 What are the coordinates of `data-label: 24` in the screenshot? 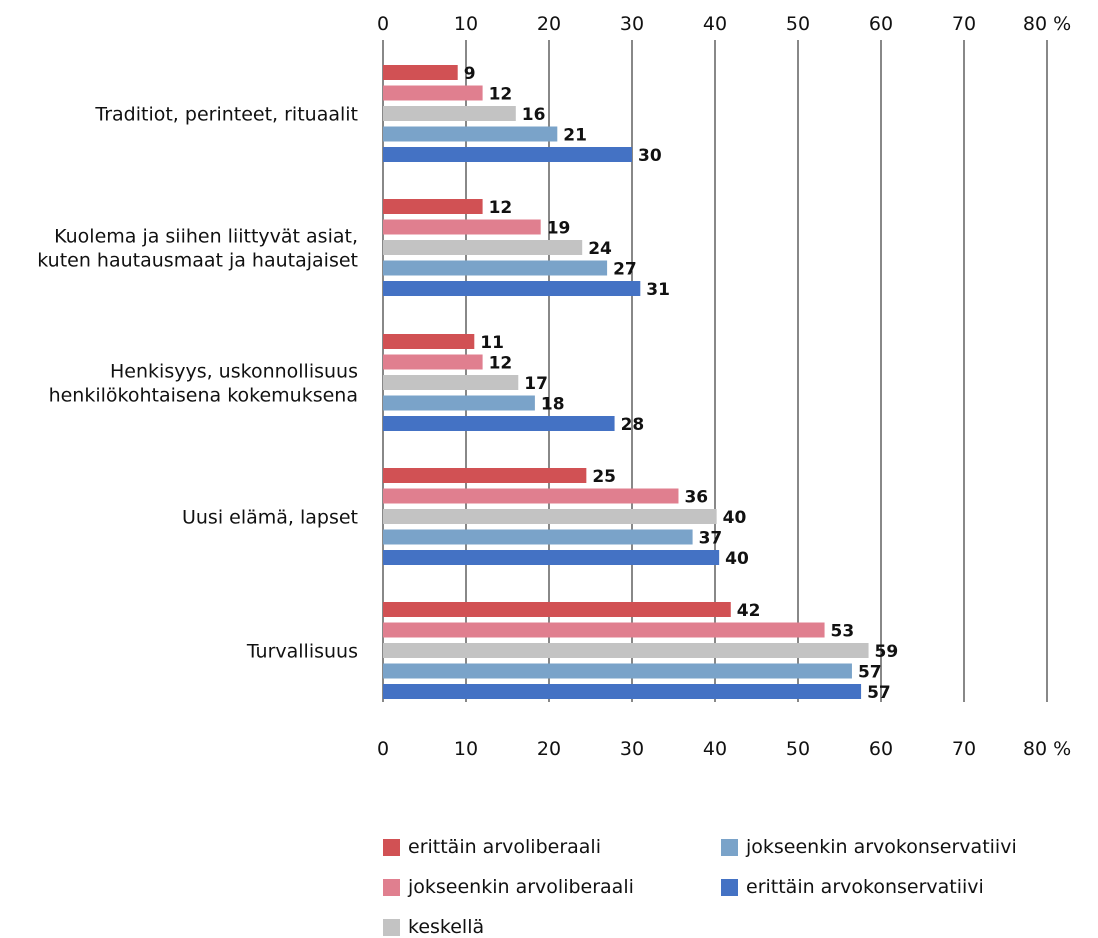 It's located at (600, 249).